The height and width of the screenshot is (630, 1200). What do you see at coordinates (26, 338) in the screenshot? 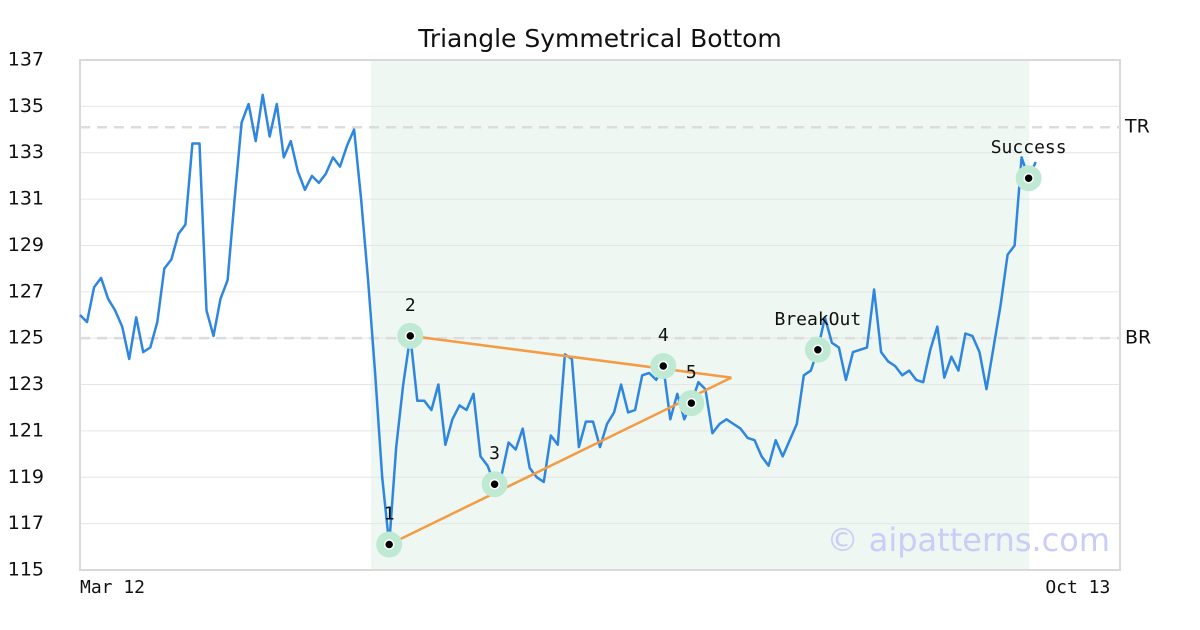
I see `y-tick-label: 125` at bounding box center [26, 338].